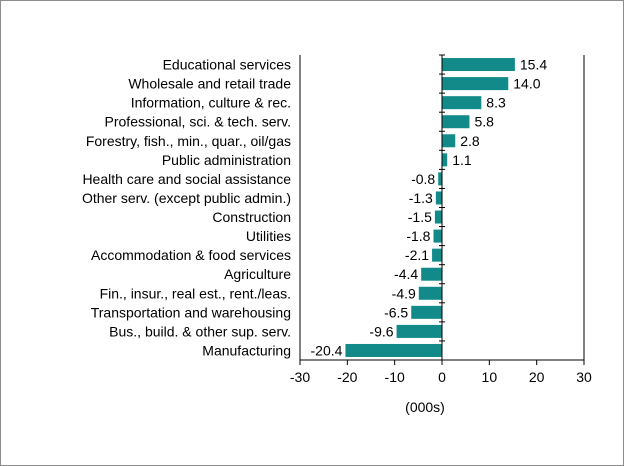 This screenshot has width=624, height=466. Describe the element at coordinates (186, 179) in the screenshot. I see `category-label: Health care and social assistance` at that location.